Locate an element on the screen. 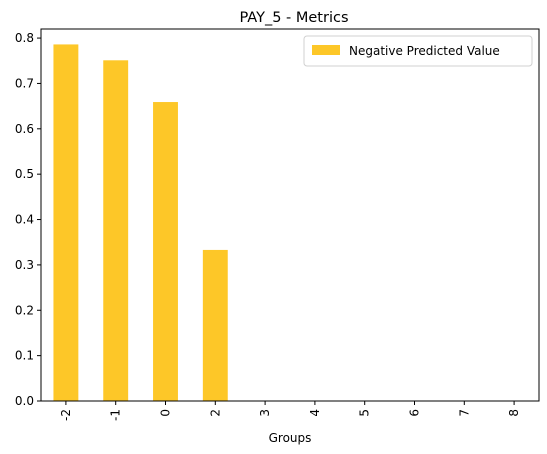 This screenshot has height=454, width=547. y-tick-label-0: 0.0 is located at coordinates (24, 401).